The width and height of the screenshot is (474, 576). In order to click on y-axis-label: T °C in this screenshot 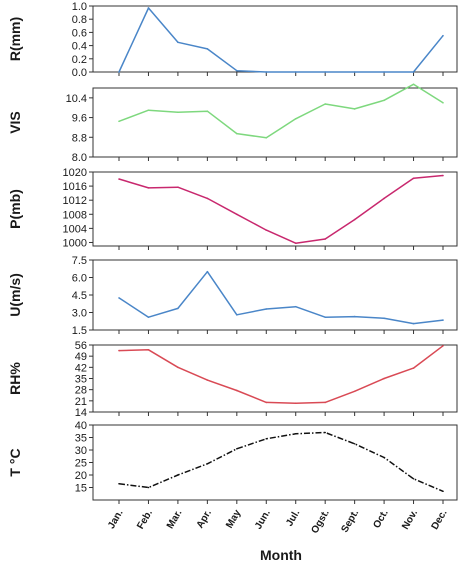, I will do `click(15, 462)`.